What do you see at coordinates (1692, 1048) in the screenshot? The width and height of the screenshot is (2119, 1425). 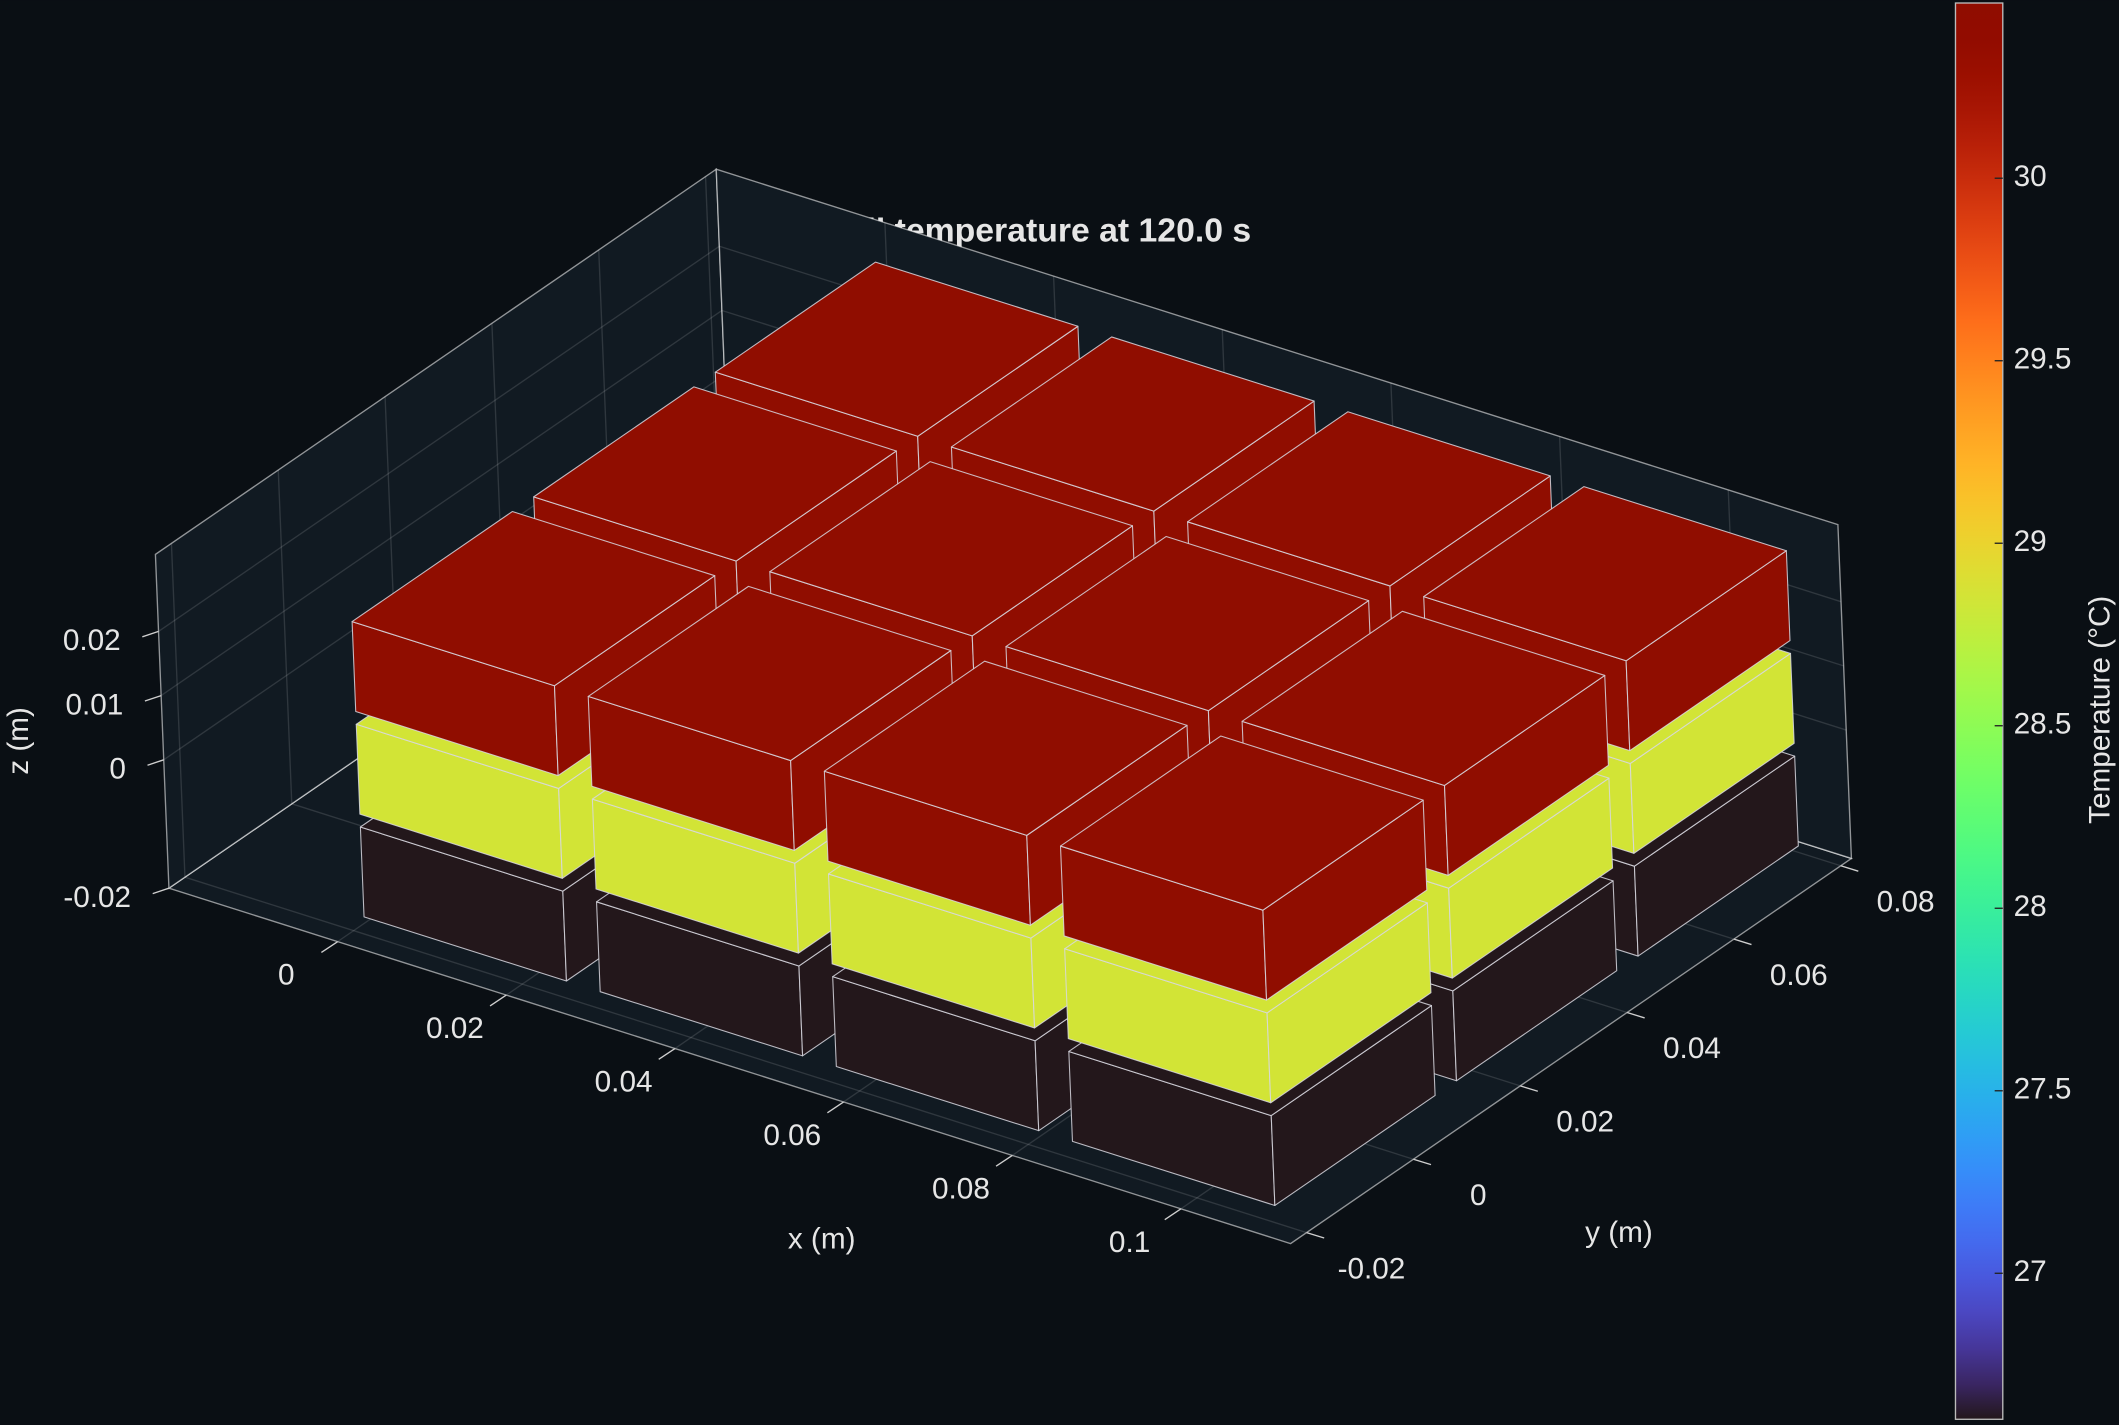 I see `y-tick-label: 0.04` at bounding box center [1692, 1048].